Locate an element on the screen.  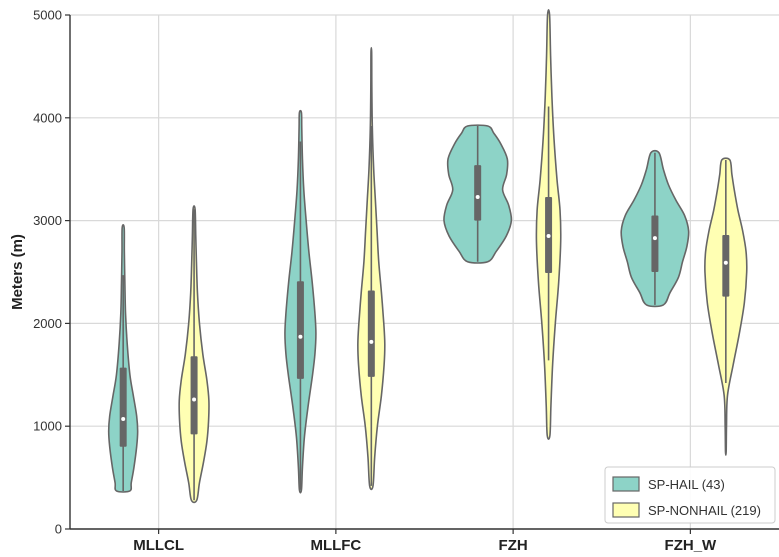
y-axis-title: Meters (m) is located at coordinates (17, 272).